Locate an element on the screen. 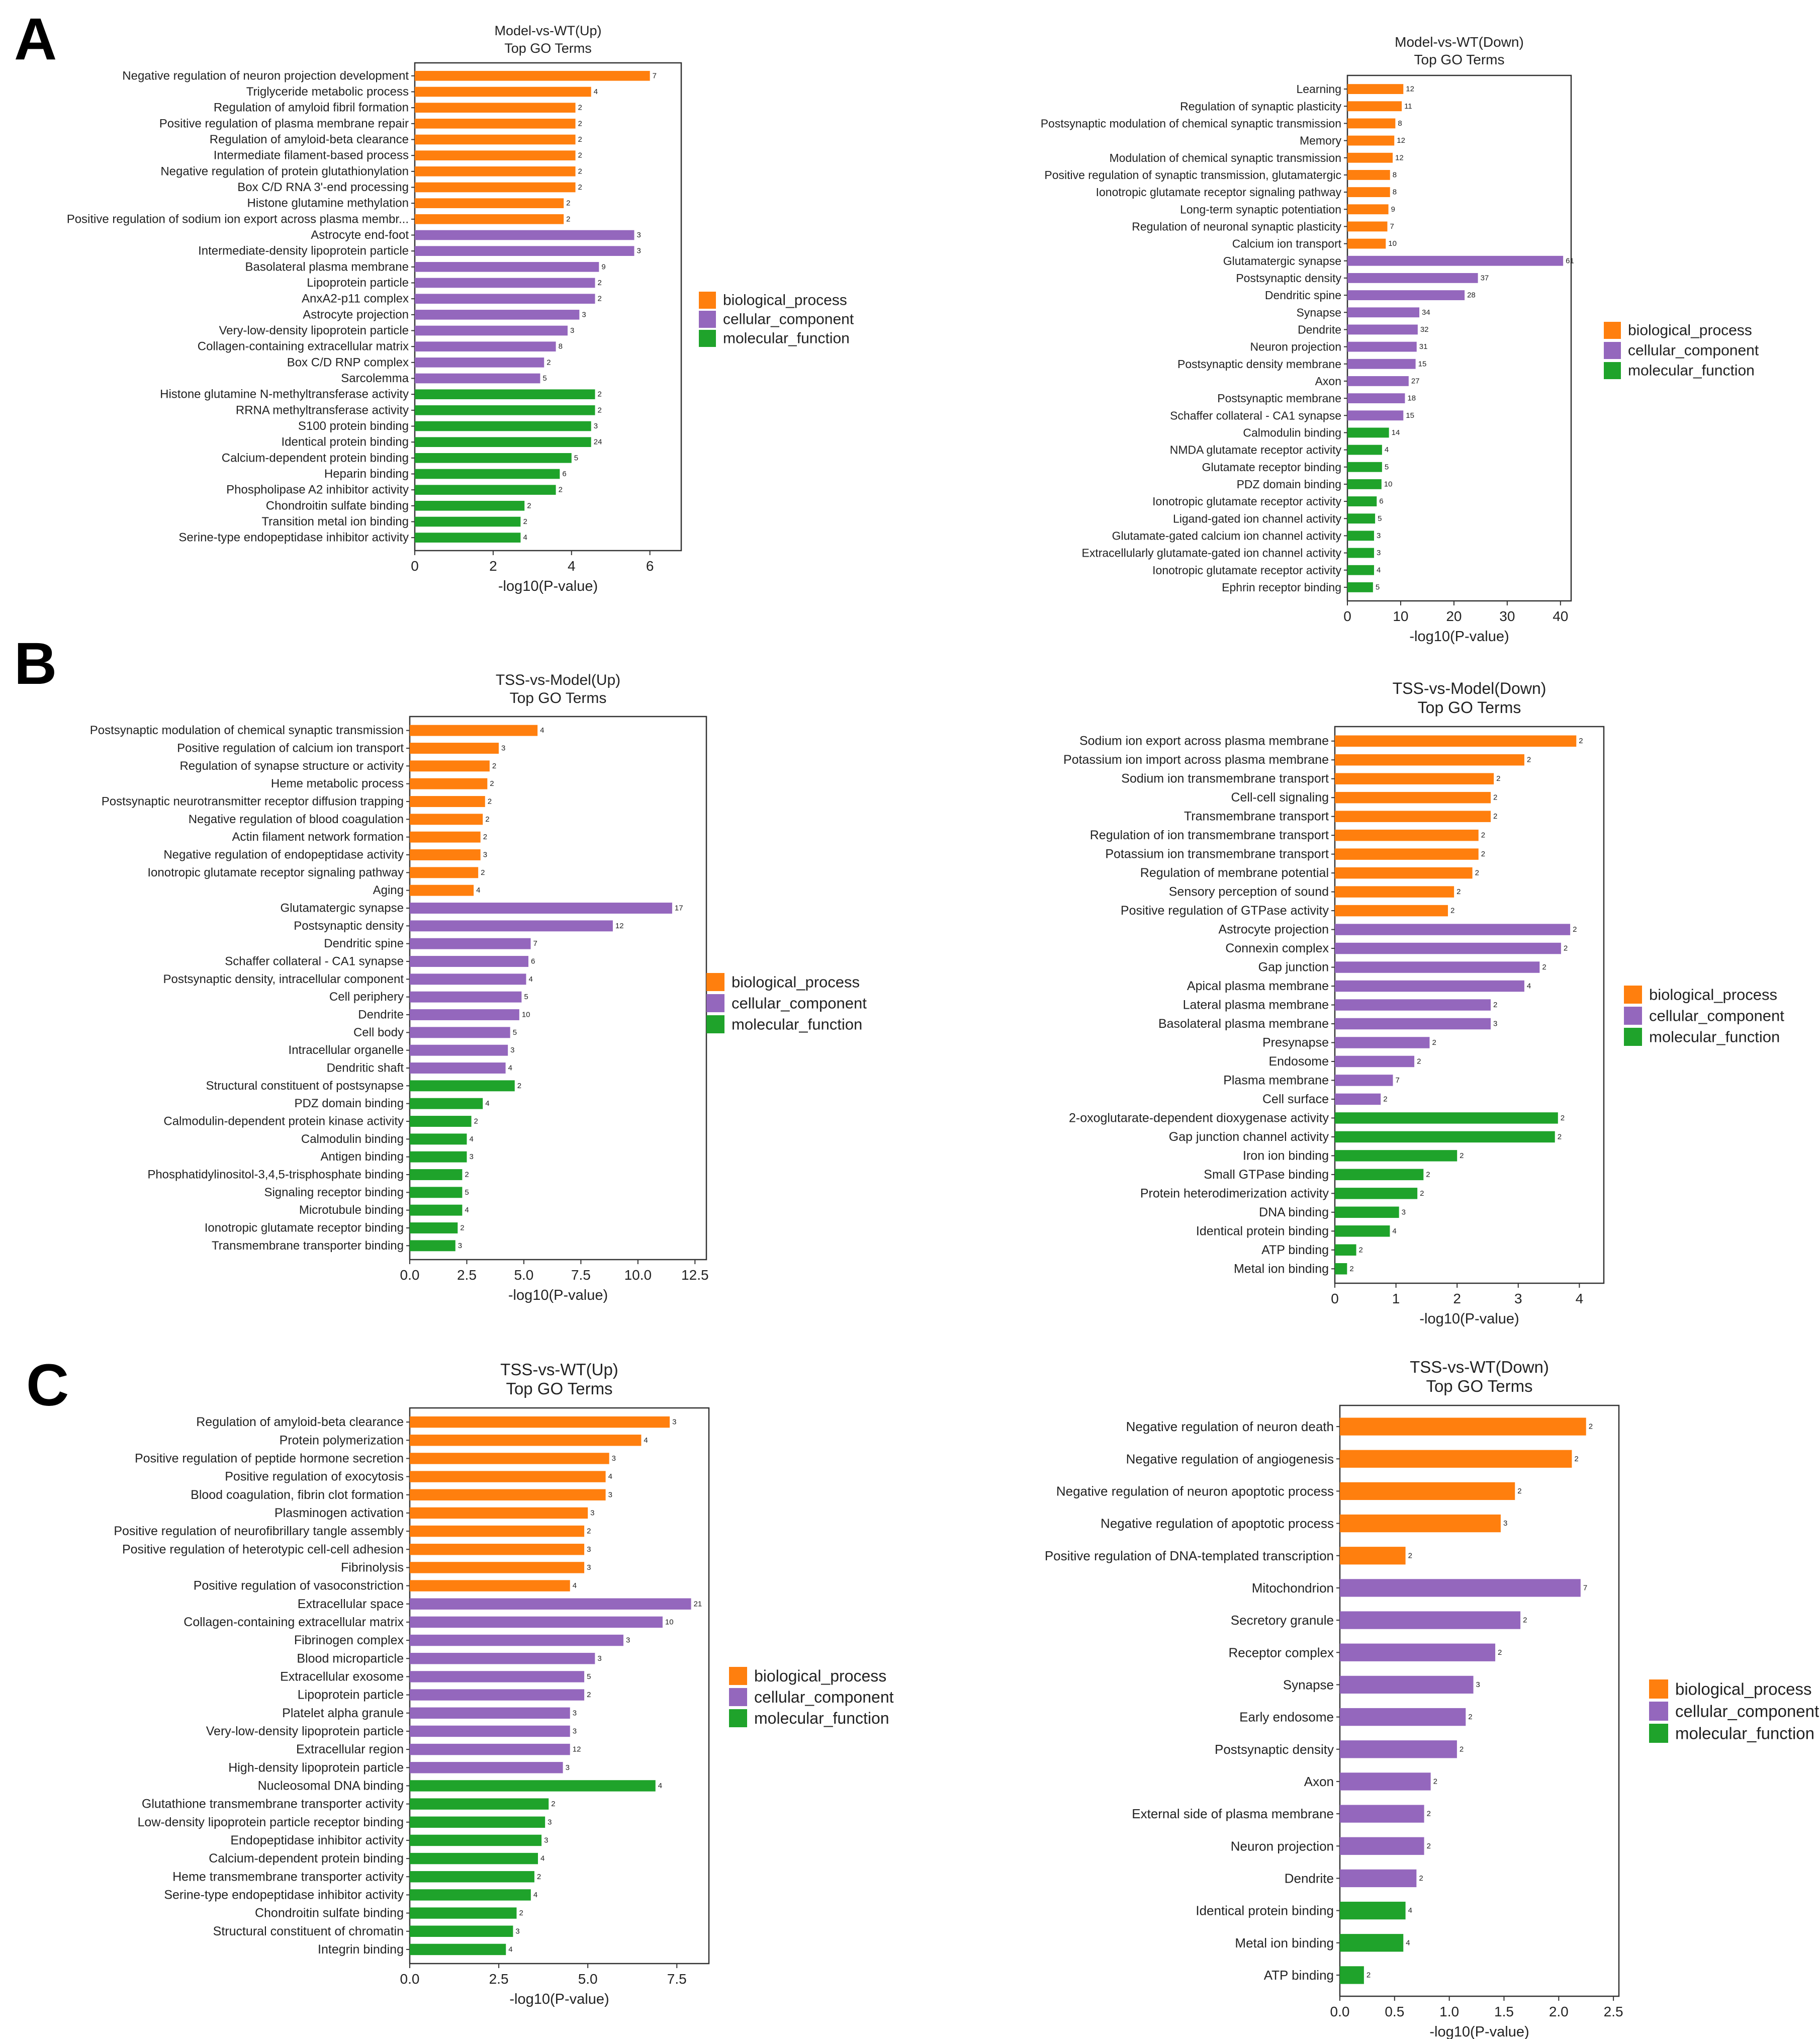  category-label: Sodium ion transmembrane transport is located at coordinates (1225, 779).